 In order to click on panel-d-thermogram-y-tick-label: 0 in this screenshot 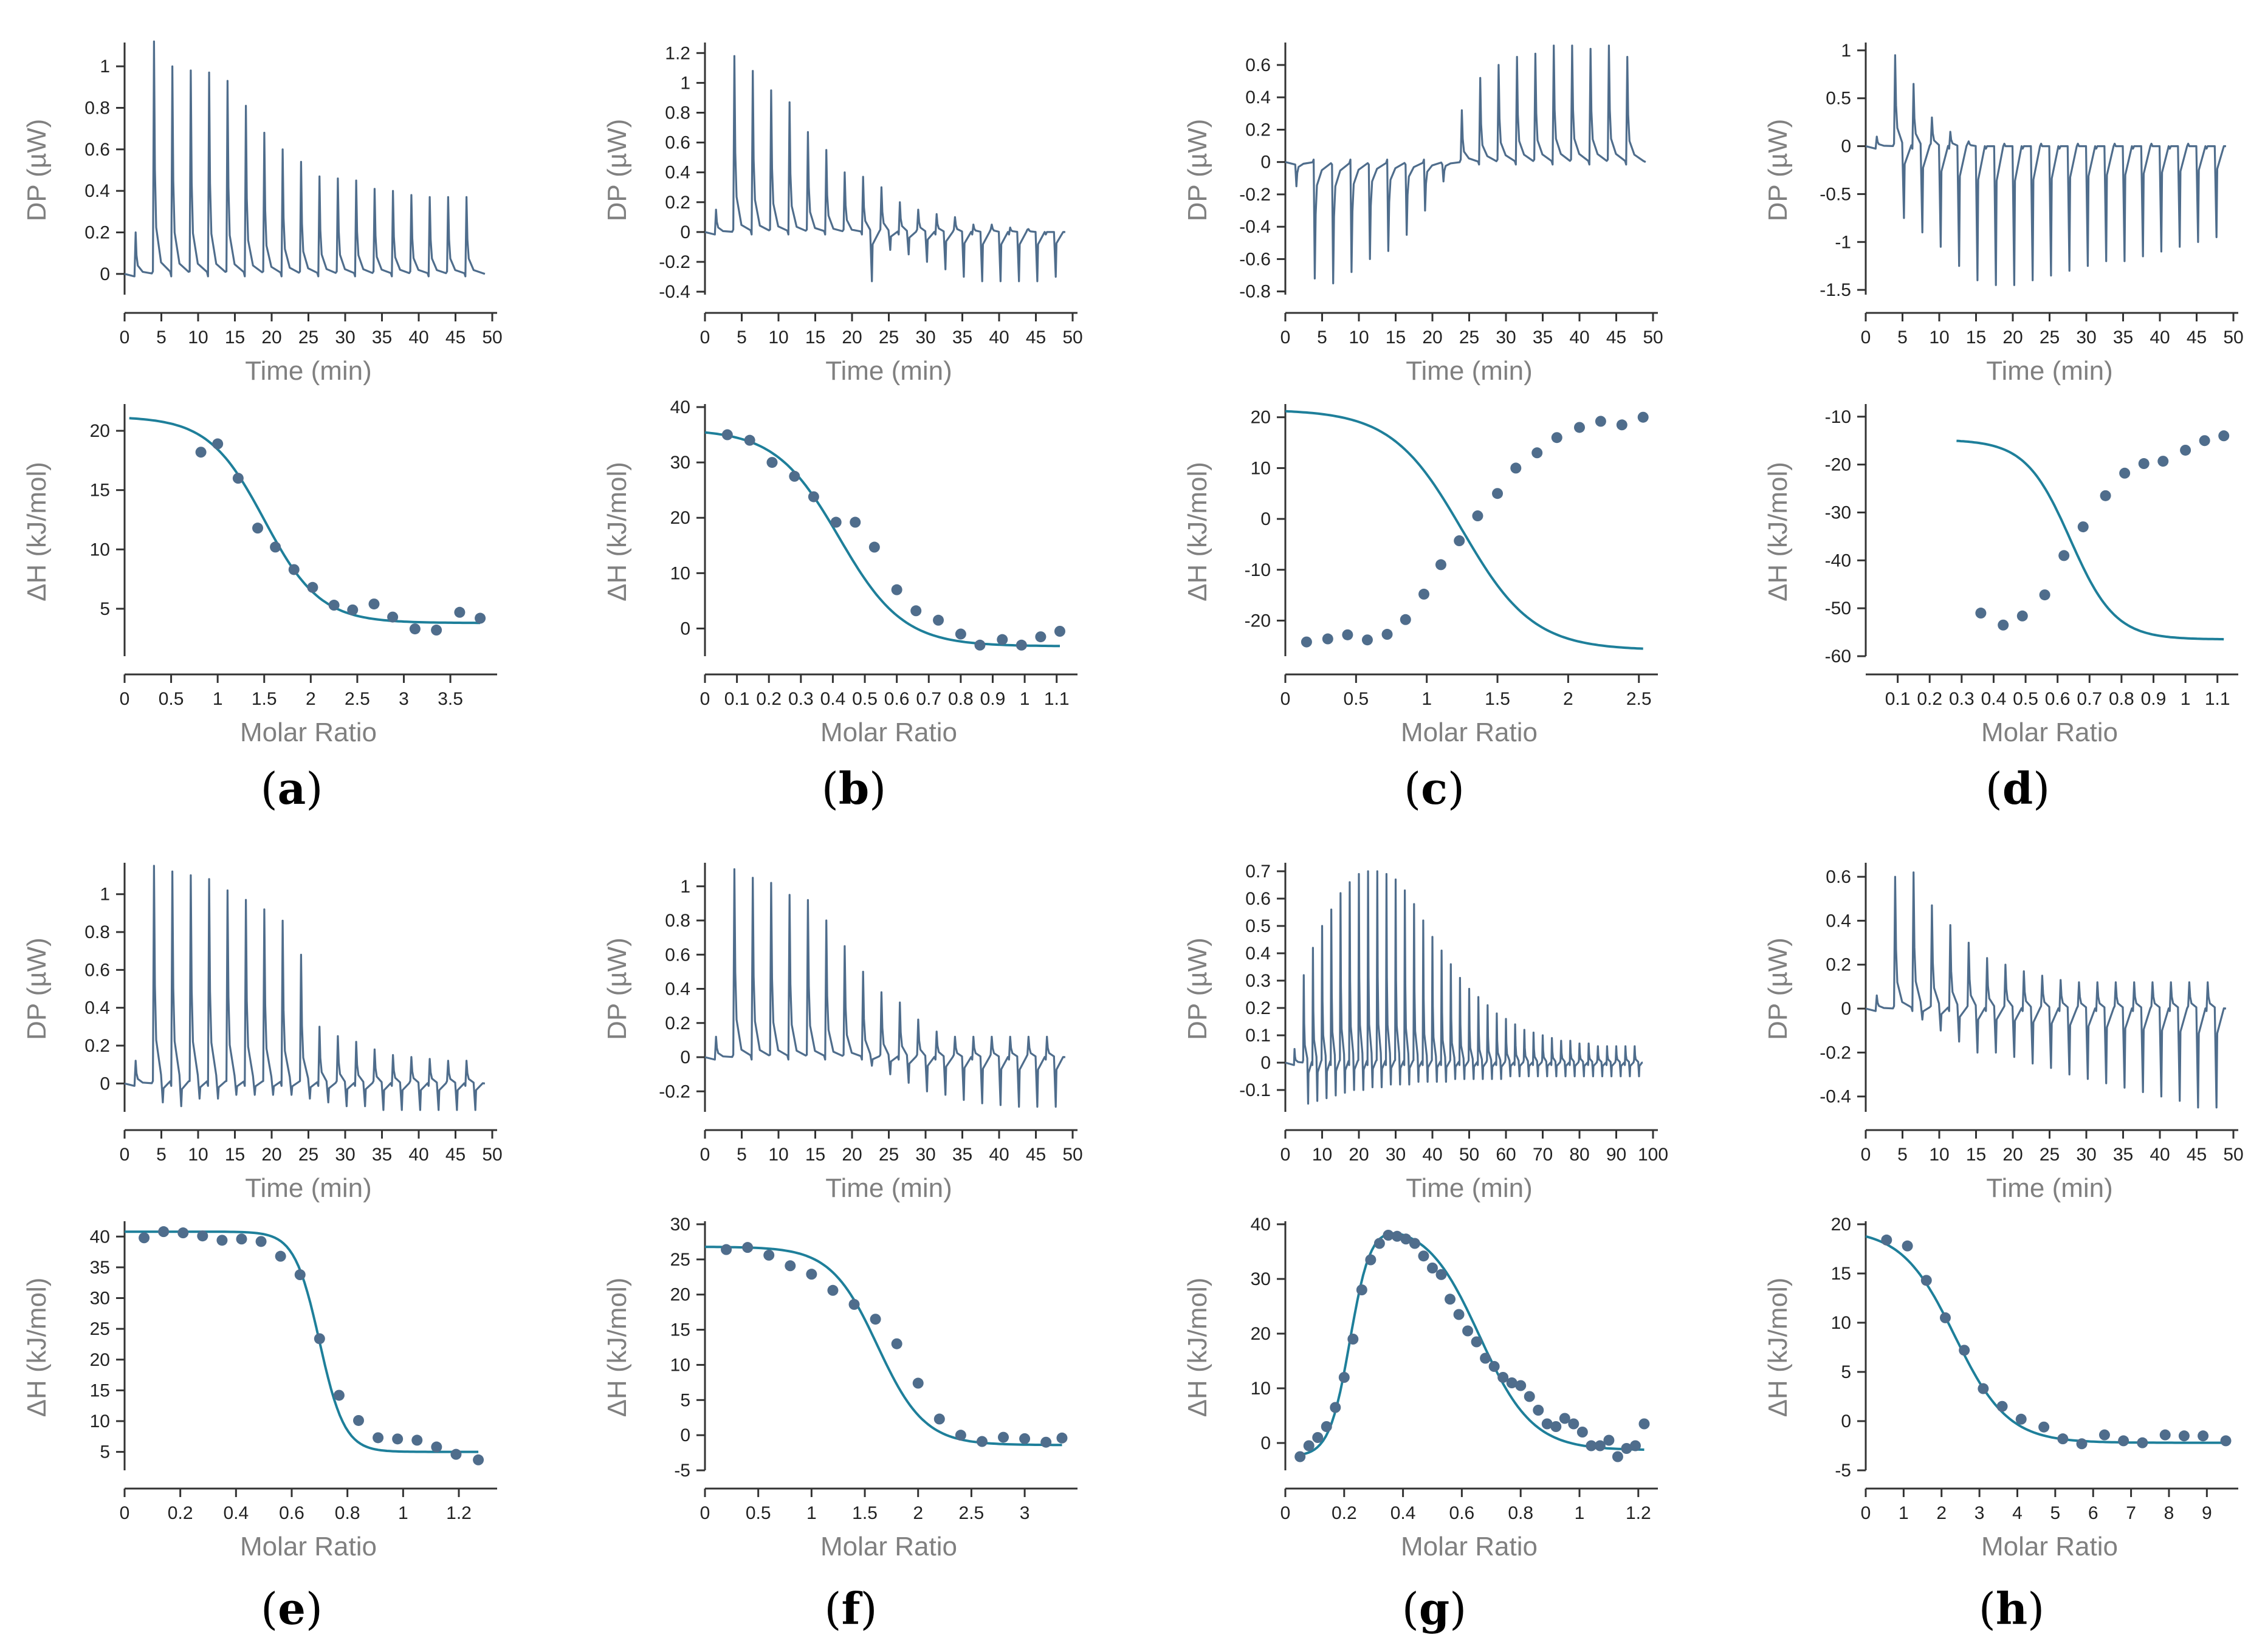, I will do `click(1846, 147)`.